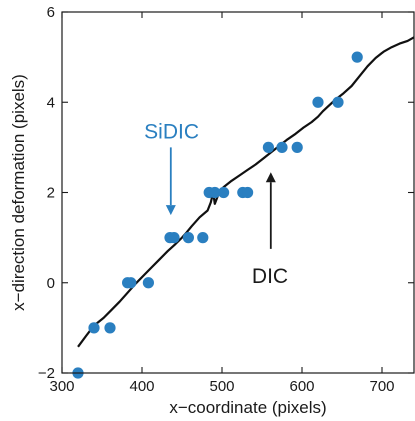 The image size is (415, 421). I want to click on y-axis-label: x−direction deformation (pixels), so click(18, 192).